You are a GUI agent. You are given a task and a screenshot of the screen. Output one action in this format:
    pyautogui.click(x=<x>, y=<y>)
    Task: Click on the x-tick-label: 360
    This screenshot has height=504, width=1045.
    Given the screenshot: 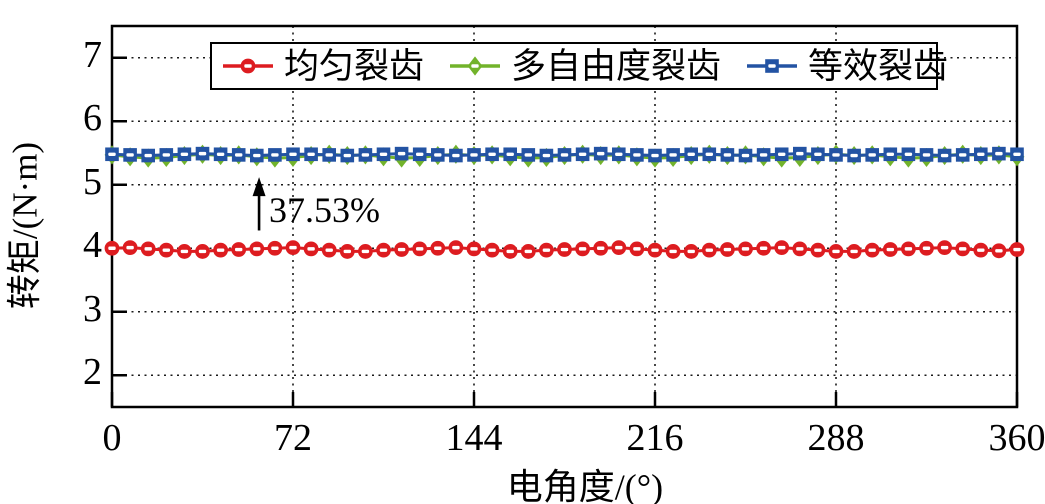 What is the action you would take?
    pyautogui.click(x=1016, y=438)
    